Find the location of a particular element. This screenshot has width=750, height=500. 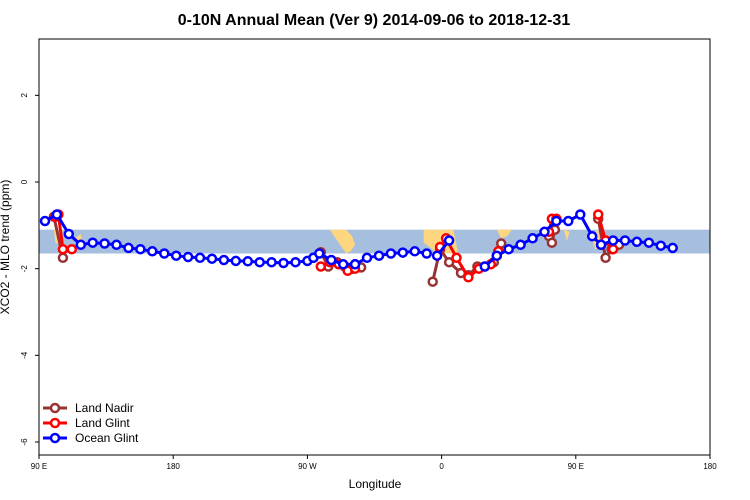

legend-item-land-glint: Land Glint is located at coordinates (86, 423).